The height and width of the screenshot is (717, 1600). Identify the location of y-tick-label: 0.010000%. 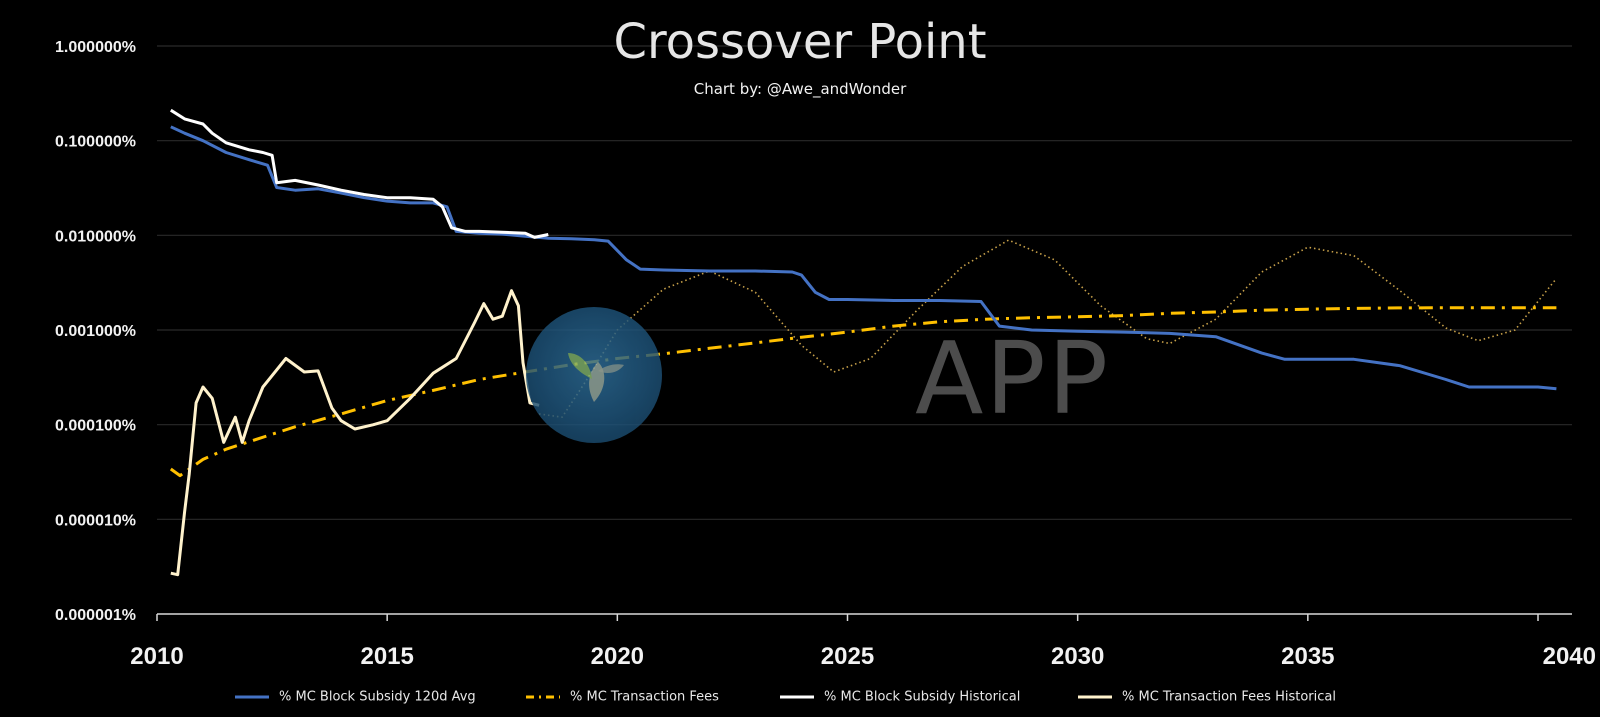
(95, 236).